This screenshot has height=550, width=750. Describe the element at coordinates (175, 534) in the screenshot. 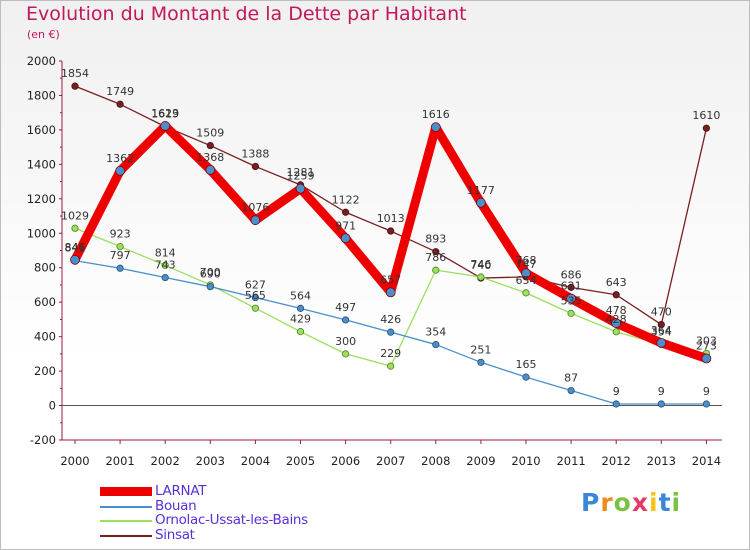

I see `legend-label: Sinsat` at that location.